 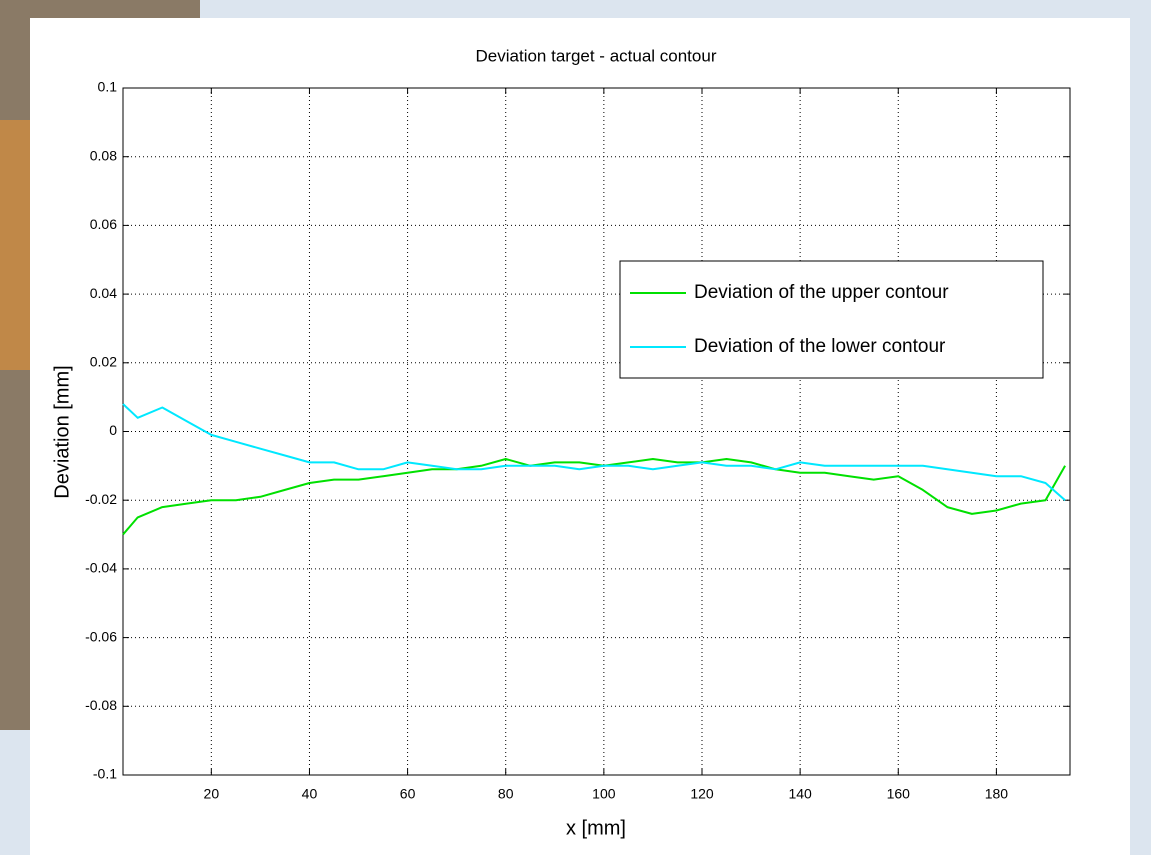 I want to click on legend-box, so click(x=831, y=319).